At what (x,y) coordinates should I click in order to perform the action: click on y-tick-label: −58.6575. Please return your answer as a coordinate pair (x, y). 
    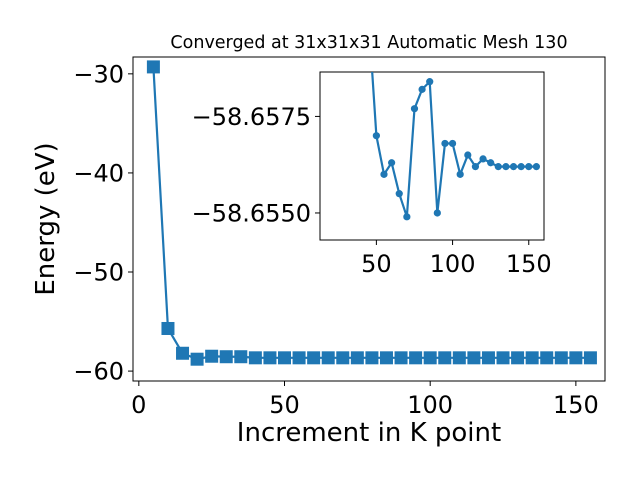
    Looking at the image, I should click on (251, 117).